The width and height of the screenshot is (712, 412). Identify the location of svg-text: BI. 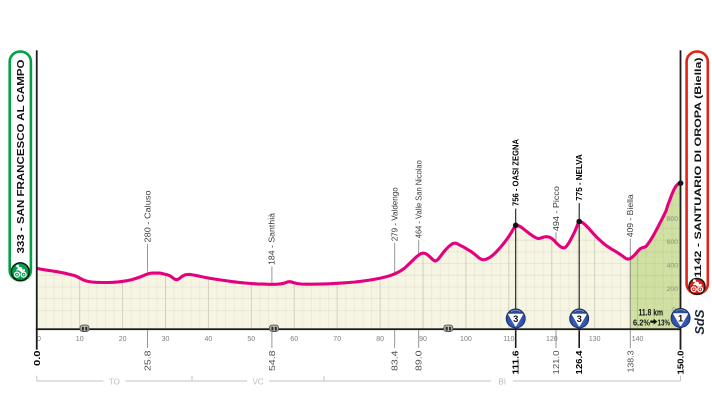
(502, 381).